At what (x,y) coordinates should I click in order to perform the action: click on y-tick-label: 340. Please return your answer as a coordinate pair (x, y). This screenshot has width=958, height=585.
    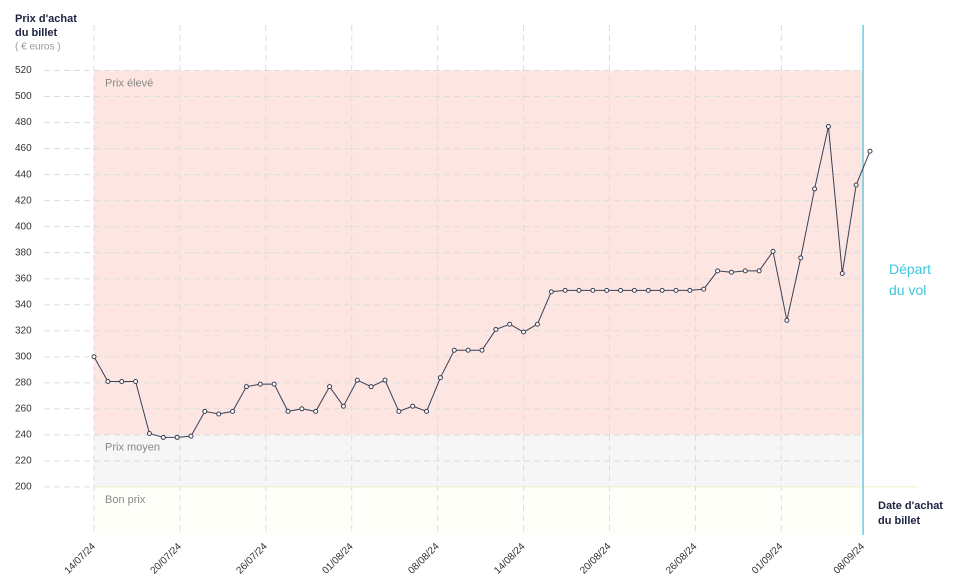
    Looking at the image, I should click on (23, 304).